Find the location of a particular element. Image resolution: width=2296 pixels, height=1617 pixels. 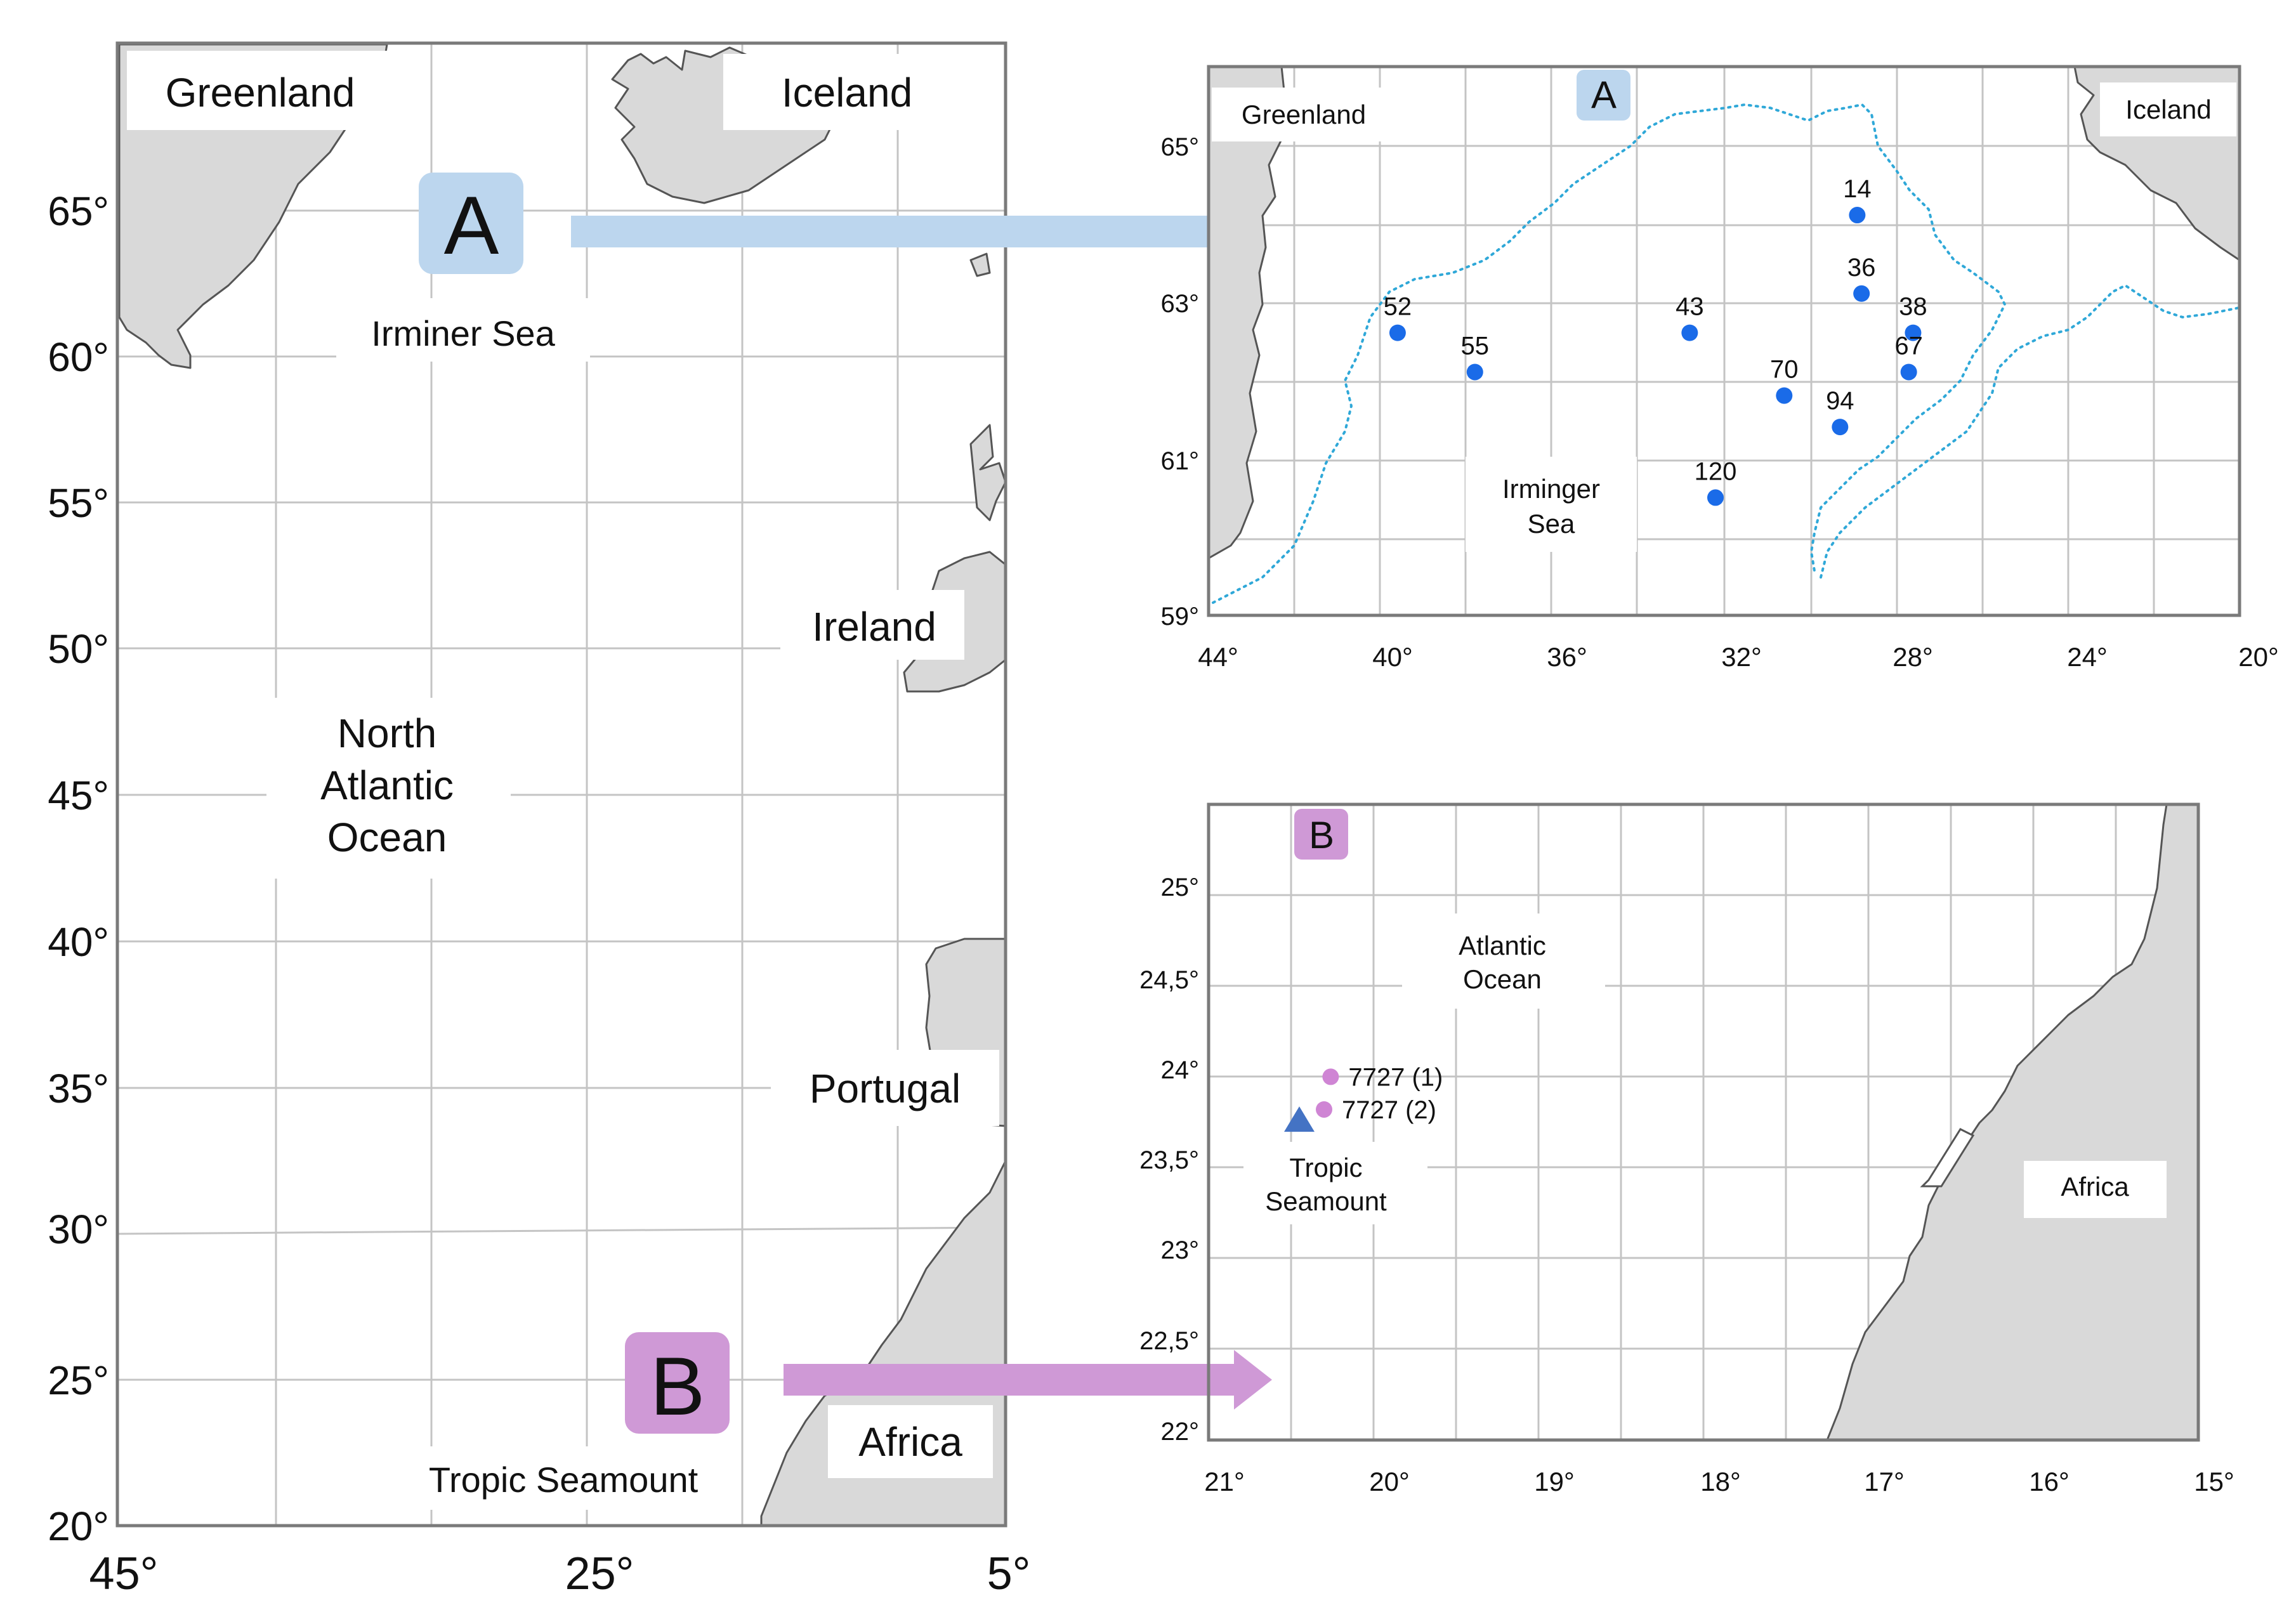

station-label: 94 is located at coordinates (1840, 401).